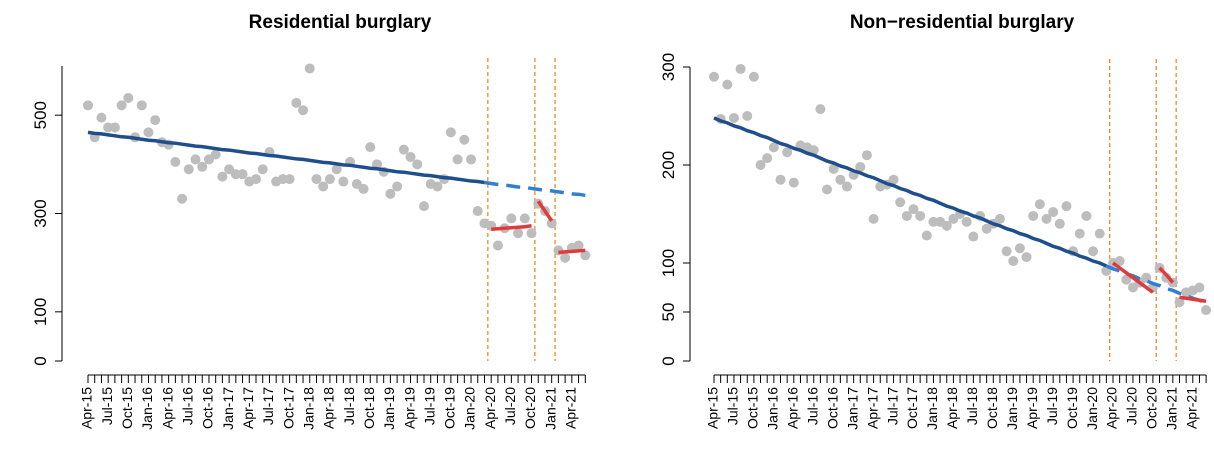  I want to click on x-tick-label: Jul-19, so click(429, 406).